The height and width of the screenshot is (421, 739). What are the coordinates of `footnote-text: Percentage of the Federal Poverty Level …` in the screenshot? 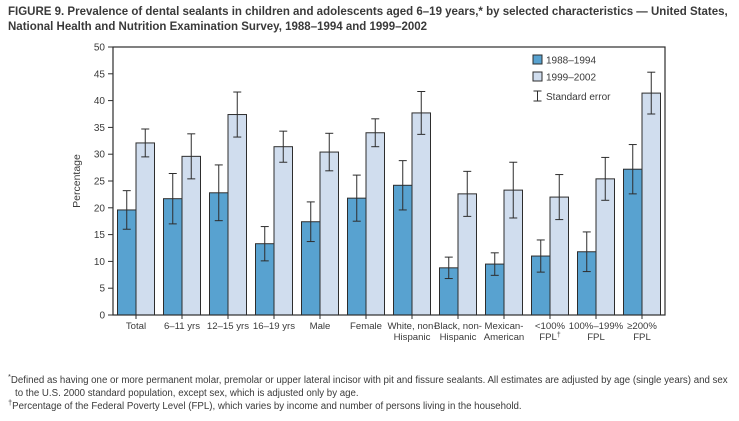 It's located at (267, 406).